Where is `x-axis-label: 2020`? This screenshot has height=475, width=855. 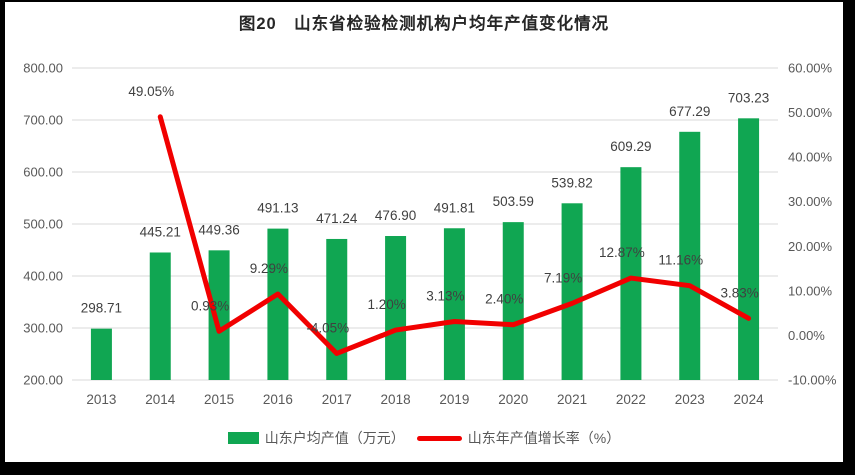 x-axis-label: 2020 is located at coordinates (513, 399).